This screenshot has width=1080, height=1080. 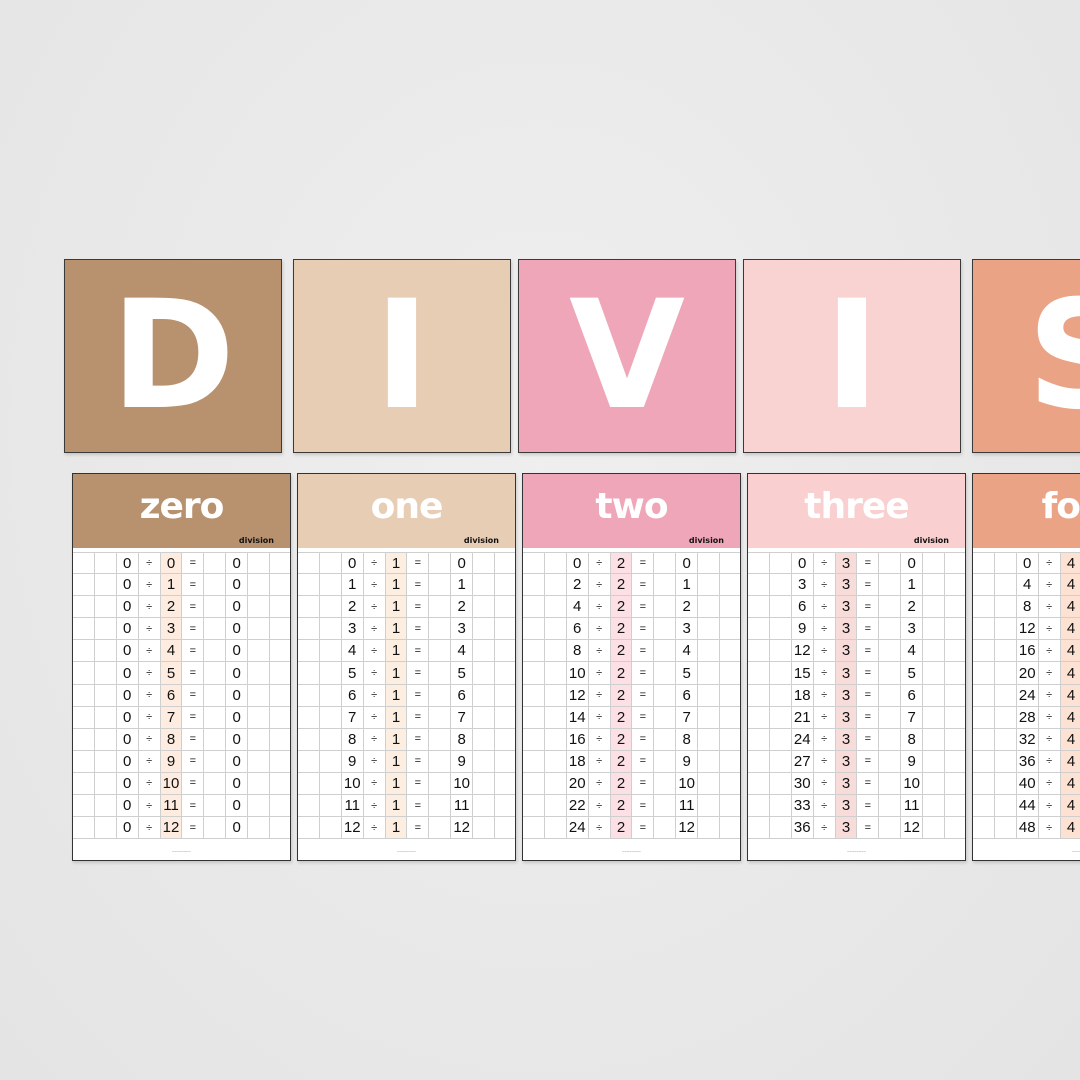 I want to click on dividend: 7, so click(x=353, y=717).